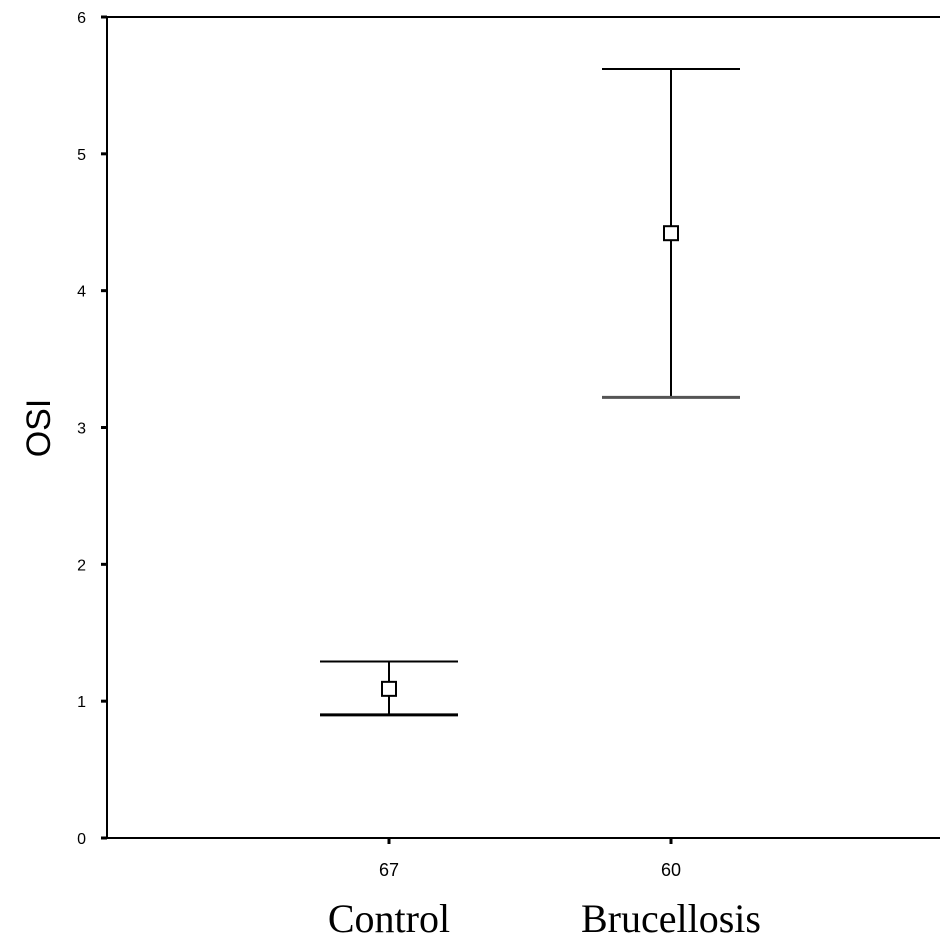  I want to click on error-bar-control, so click(389, 688).